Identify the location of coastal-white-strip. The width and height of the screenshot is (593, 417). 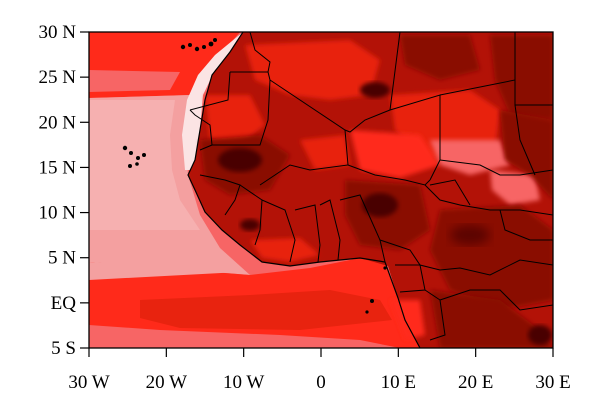
(212, 101).